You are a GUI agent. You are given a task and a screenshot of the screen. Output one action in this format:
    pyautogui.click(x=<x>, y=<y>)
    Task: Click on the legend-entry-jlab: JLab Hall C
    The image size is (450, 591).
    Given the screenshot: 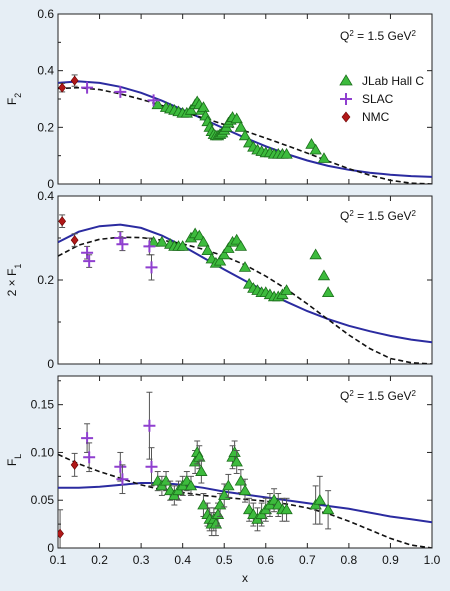 What is the action you would take?
    pyautogui.click(x=381, y=81)
    